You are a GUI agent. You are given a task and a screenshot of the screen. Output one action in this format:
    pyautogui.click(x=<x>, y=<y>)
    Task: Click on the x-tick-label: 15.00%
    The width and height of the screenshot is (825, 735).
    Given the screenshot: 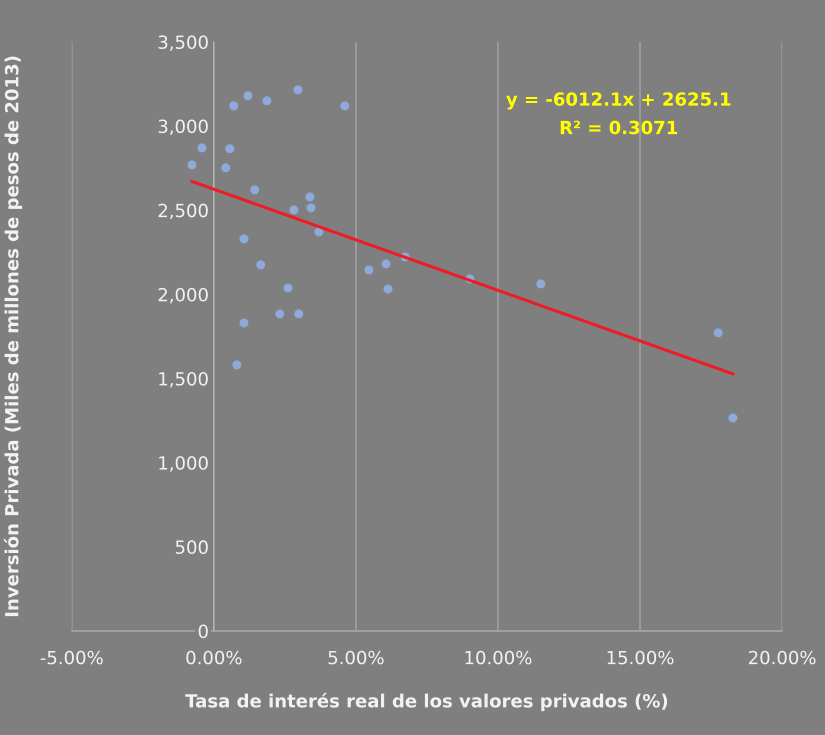 What is the action you would take?
    pyautogui.click(x=641, y=657)
    